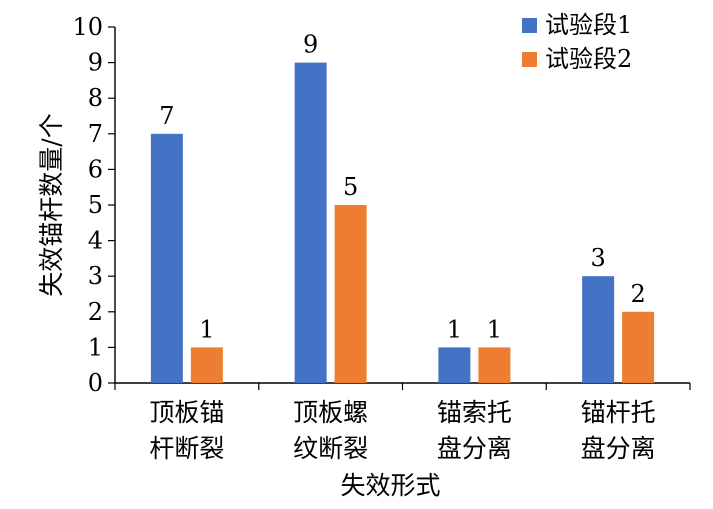 The height and width of the screenshot is (509, 713). Describe the element at coordinates (474, 412) in the screenshot. I see `x-tick-label: 锚索托` at that location.